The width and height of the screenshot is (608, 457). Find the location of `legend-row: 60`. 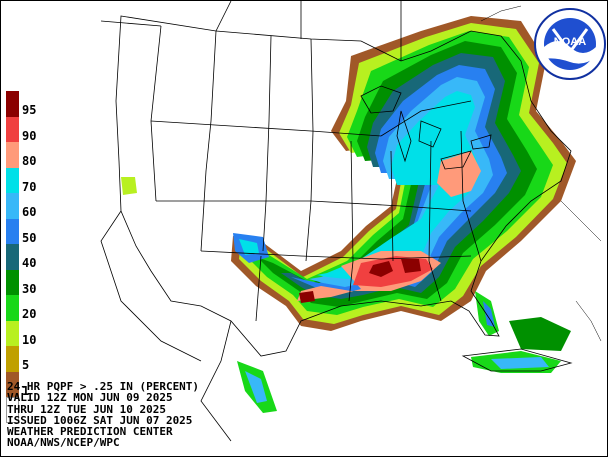

legend-row: 60 is located at coordinates (46, 206).